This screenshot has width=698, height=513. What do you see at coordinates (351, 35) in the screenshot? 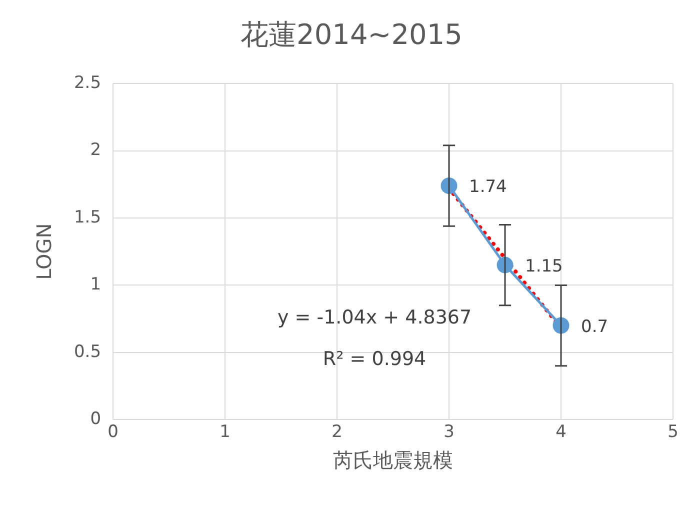
I see `chart-title: 花蓮2014~2015` at bounding box center [351, 35].